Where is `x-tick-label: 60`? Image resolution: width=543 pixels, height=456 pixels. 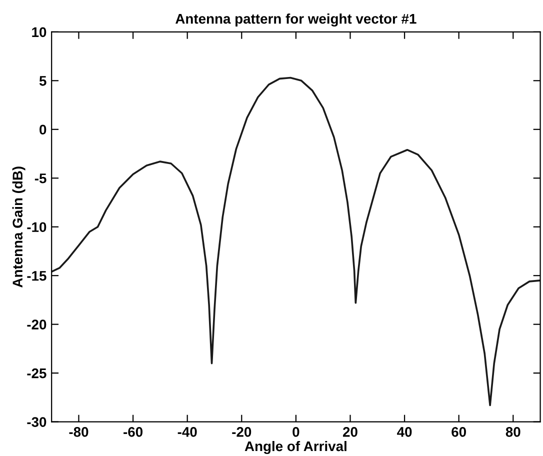
x-tick-label: 60 is located at coordinates (459, 432).